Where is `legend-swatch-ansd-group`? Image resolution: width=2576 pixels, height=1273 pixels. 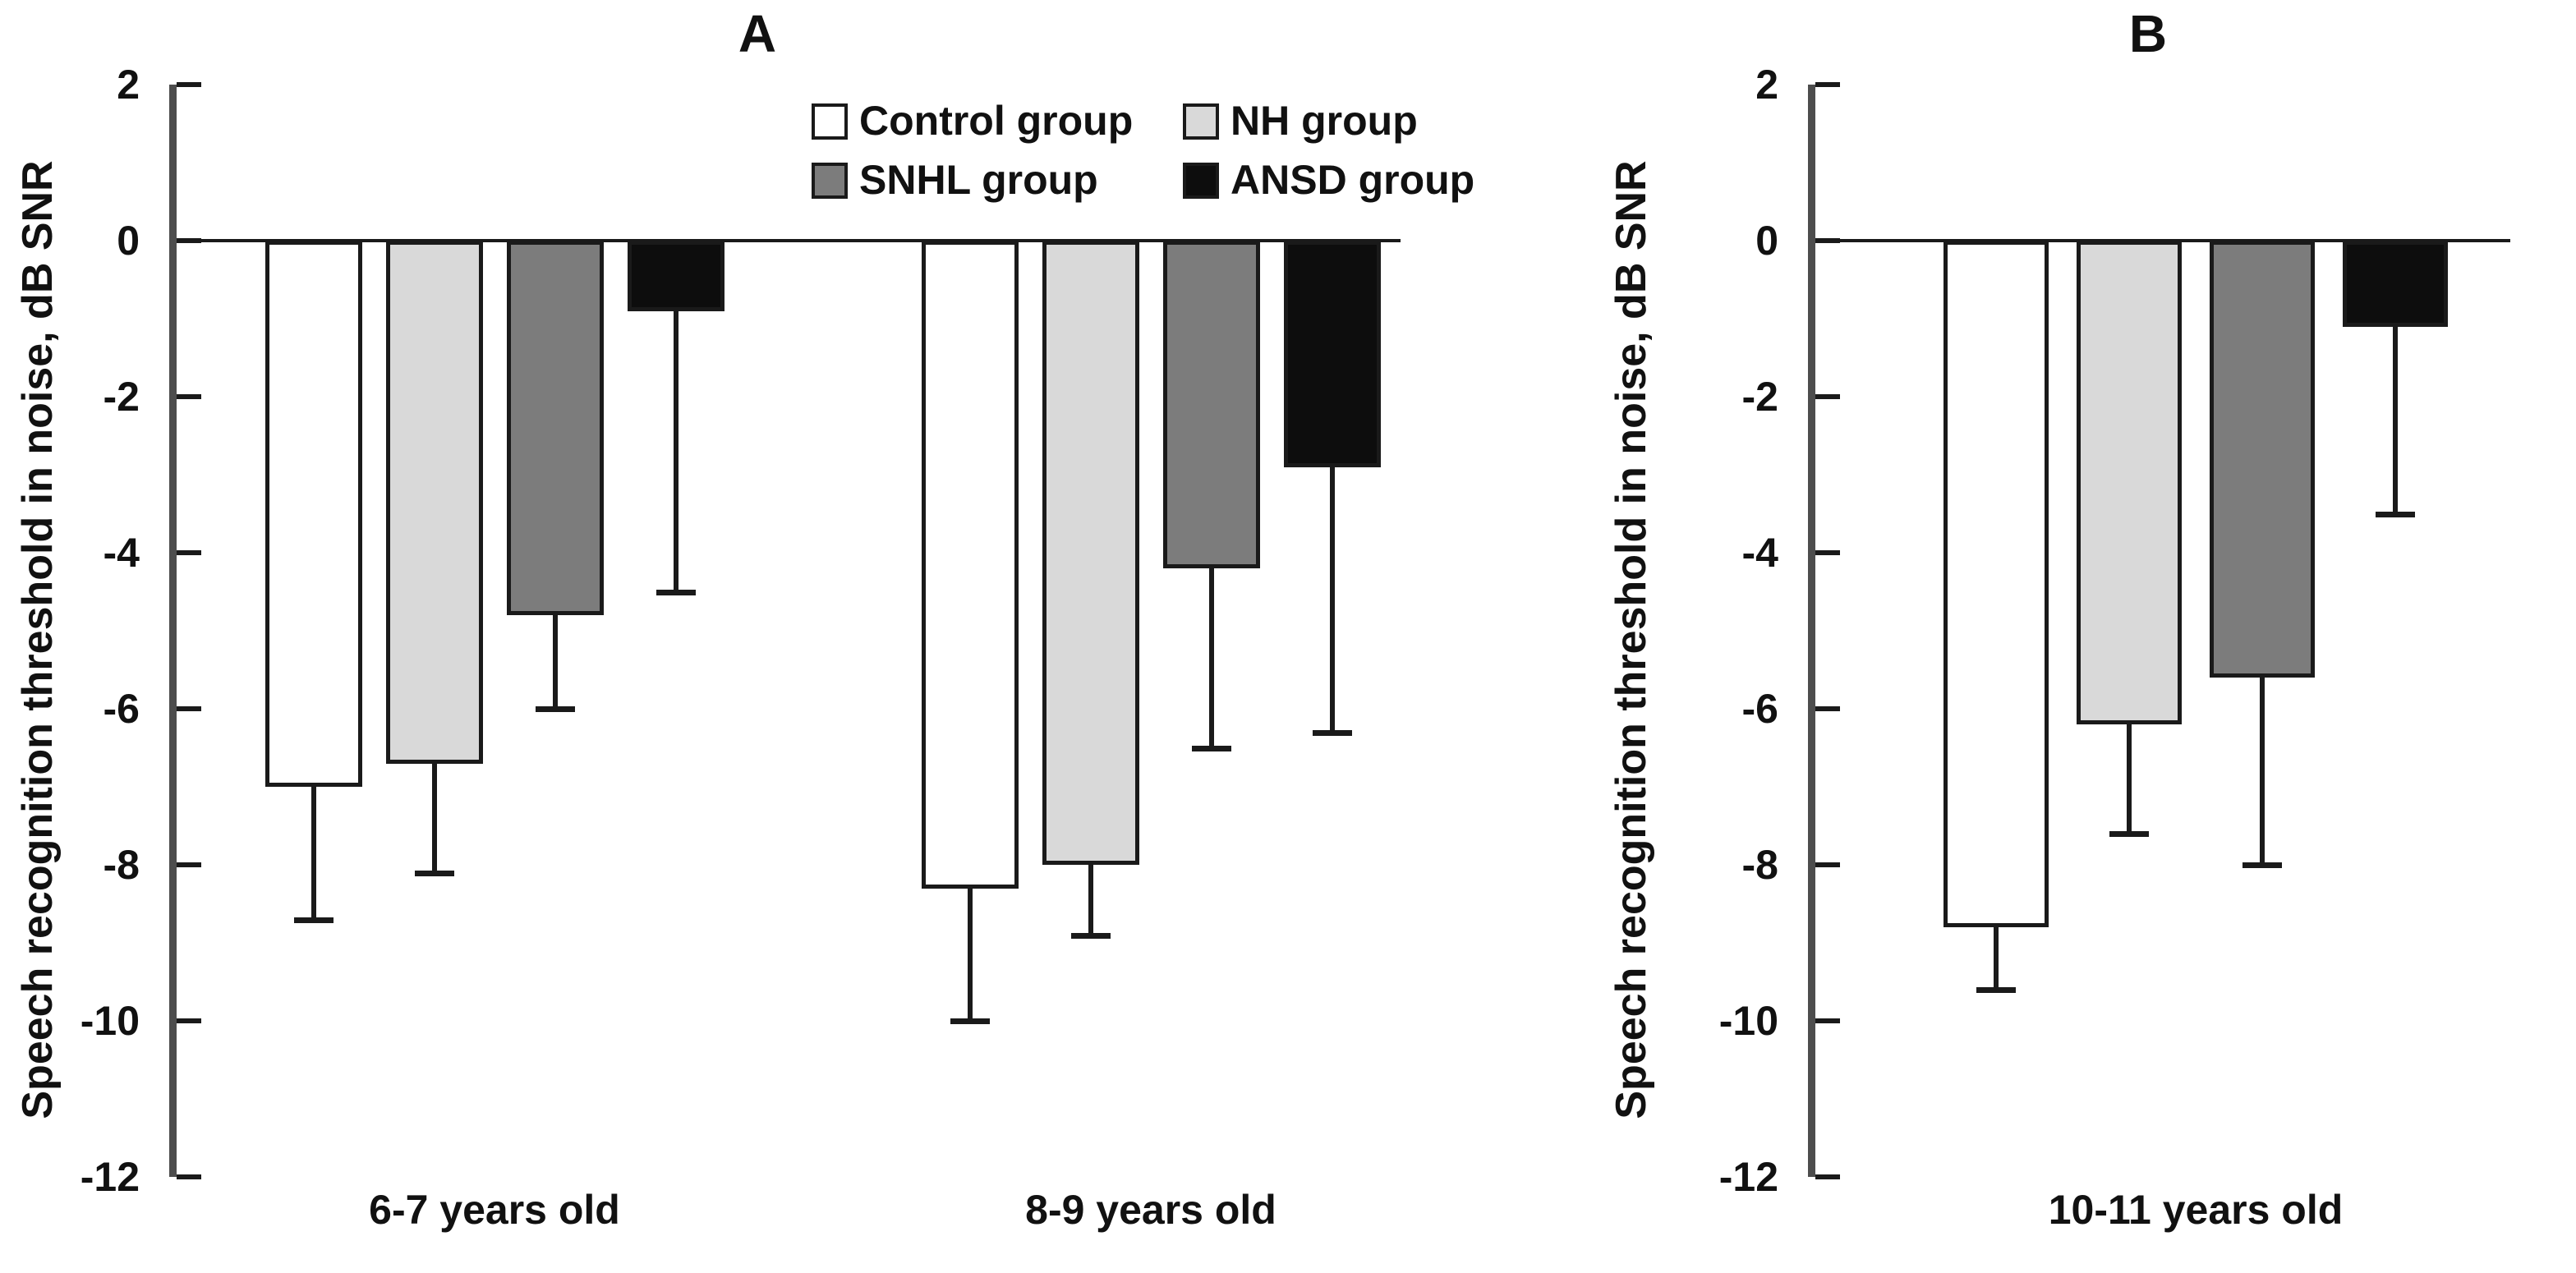
legend-swatch-ansd-group is located at coordinates (1201, 181).